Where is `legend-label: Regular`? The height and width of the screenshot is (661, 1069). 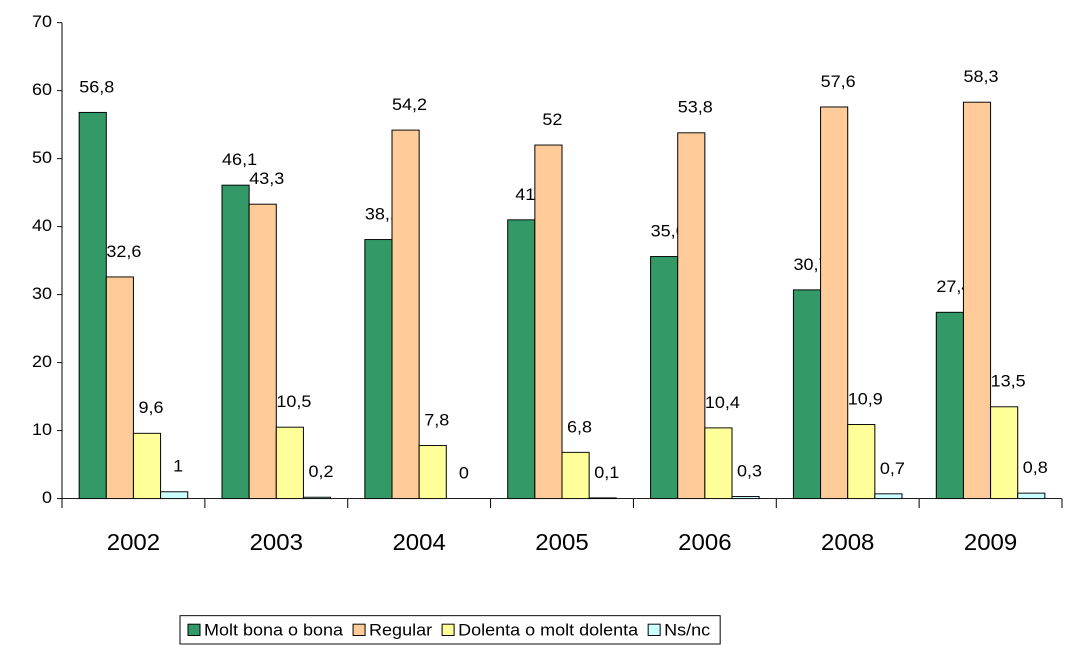 legend-label: Regular is located at coordinates (400, 629).